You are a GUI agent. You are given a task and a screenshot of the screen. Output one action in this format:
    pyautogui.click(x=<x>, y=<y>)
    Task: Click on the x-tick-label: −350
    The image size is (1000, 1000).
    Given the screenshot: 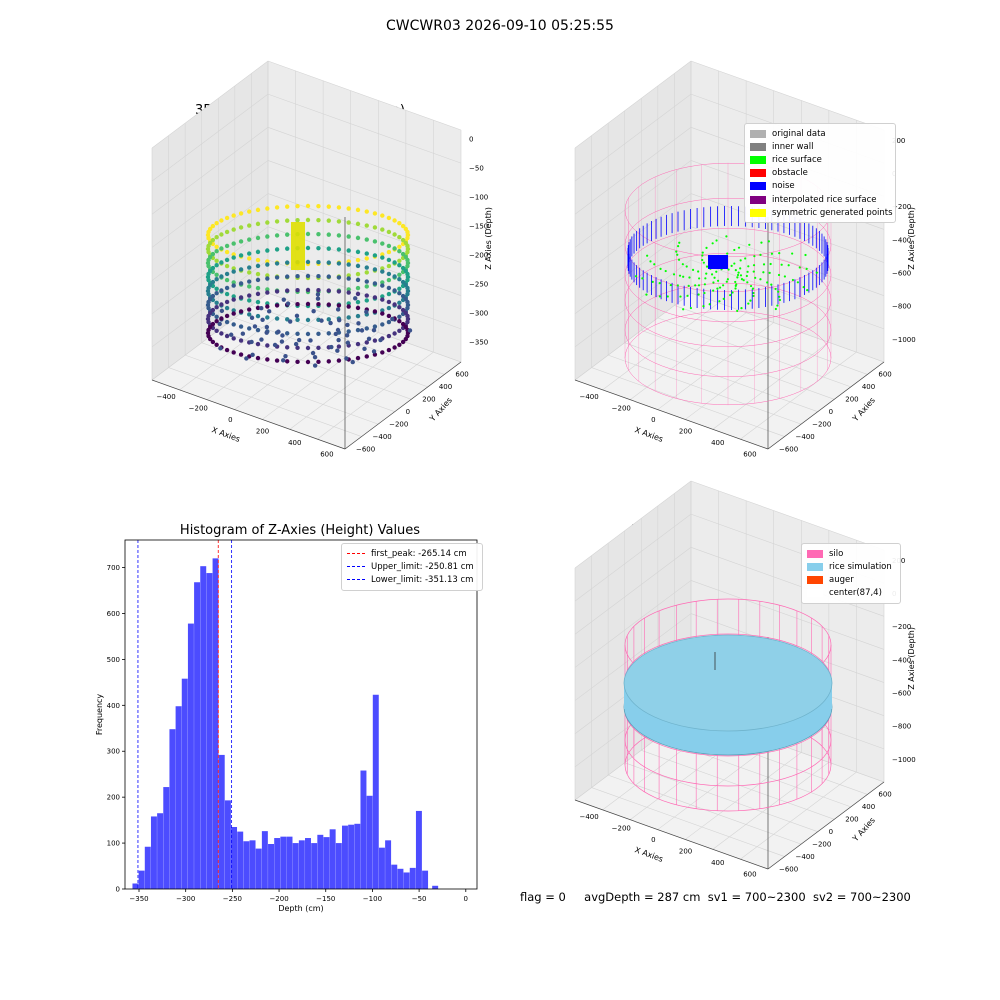 What is the action you would take?
    pyautogui.click(x=138, y=899)
    